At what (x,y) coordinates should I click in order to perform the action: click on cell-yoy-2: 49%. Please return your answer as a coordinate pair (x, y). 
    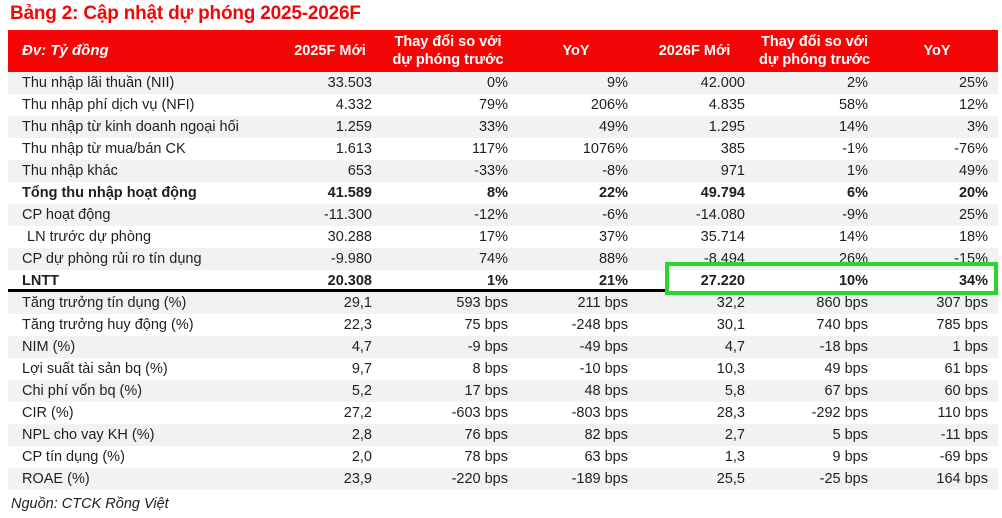
    Looking at the image, I should click on (973, 171).